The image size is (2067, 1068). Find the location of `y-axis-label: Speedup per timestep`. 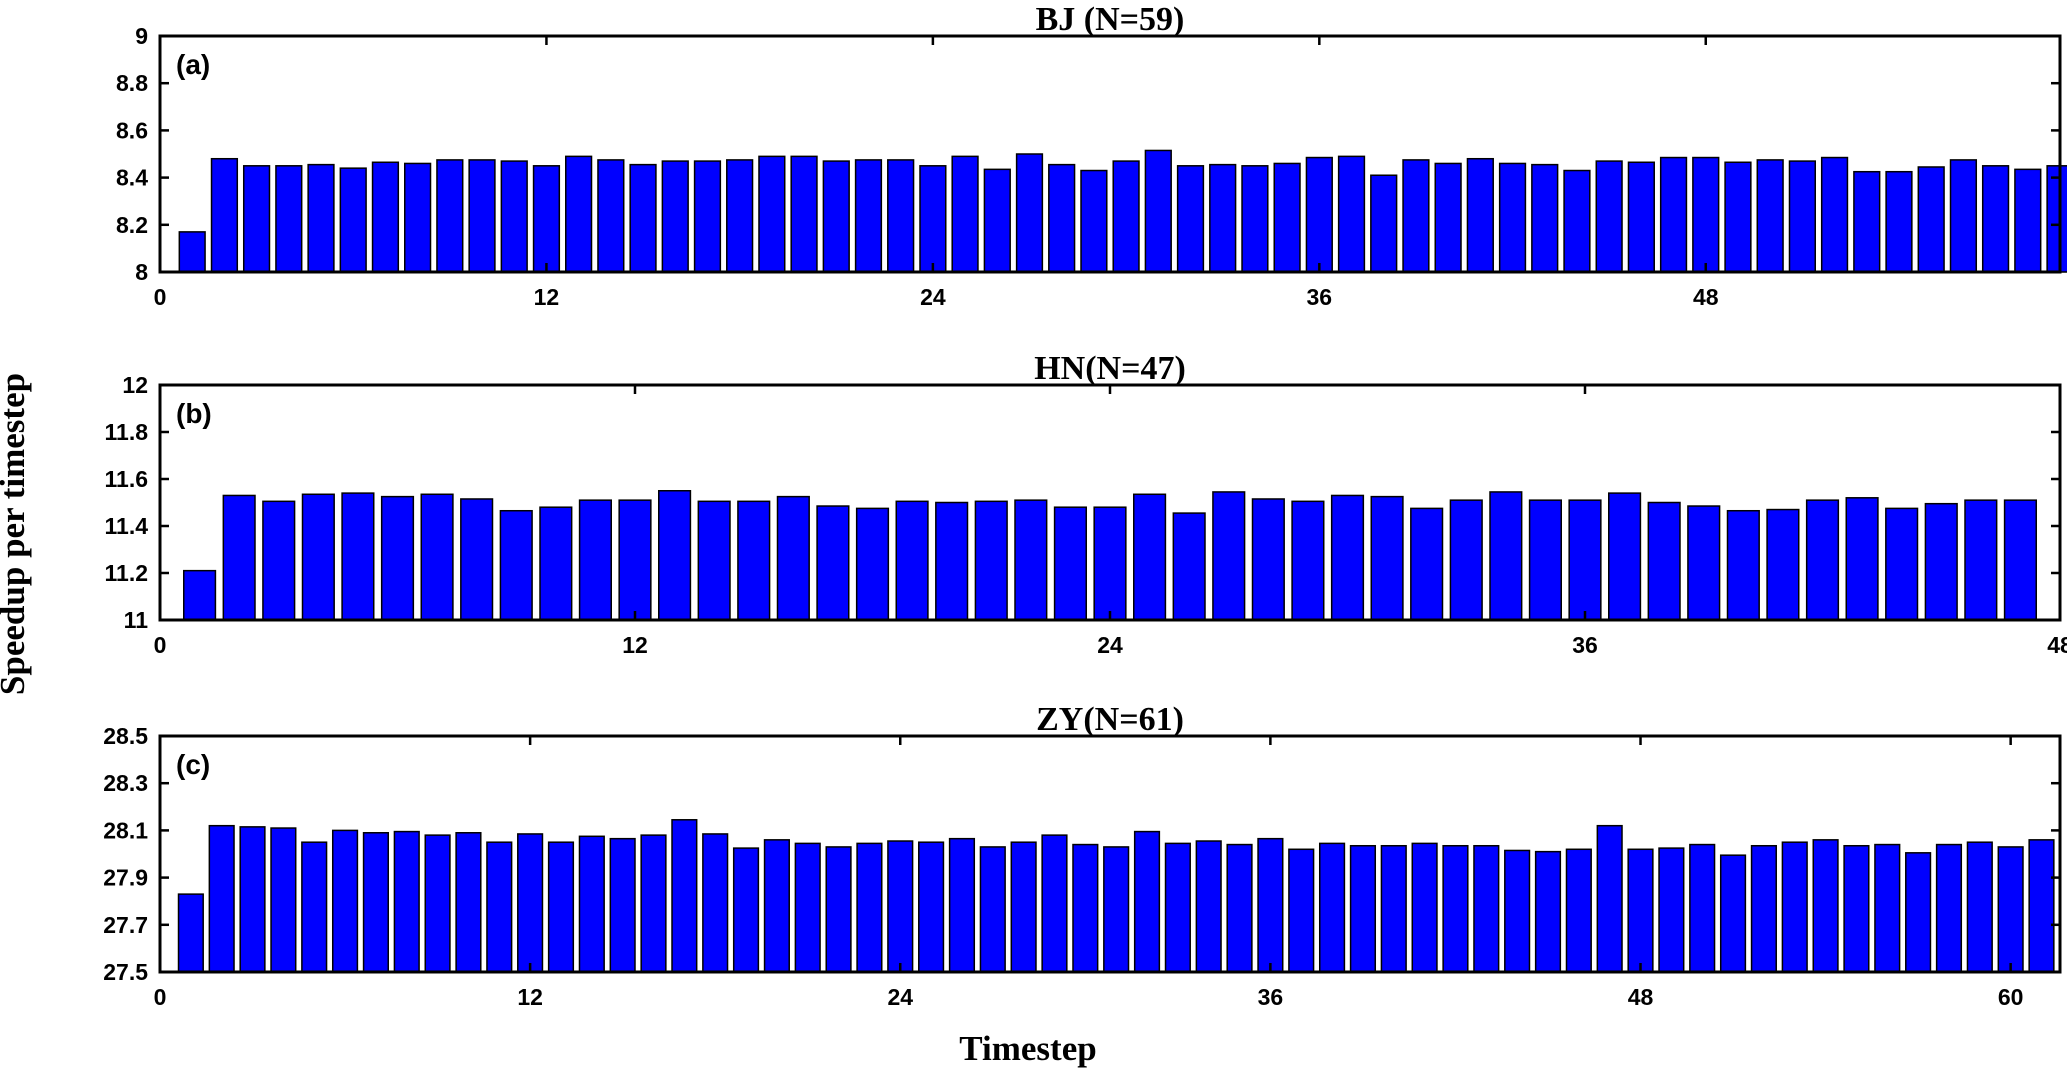

y-axis-label: Speedup per timestep is located at coordinates (16, 534).